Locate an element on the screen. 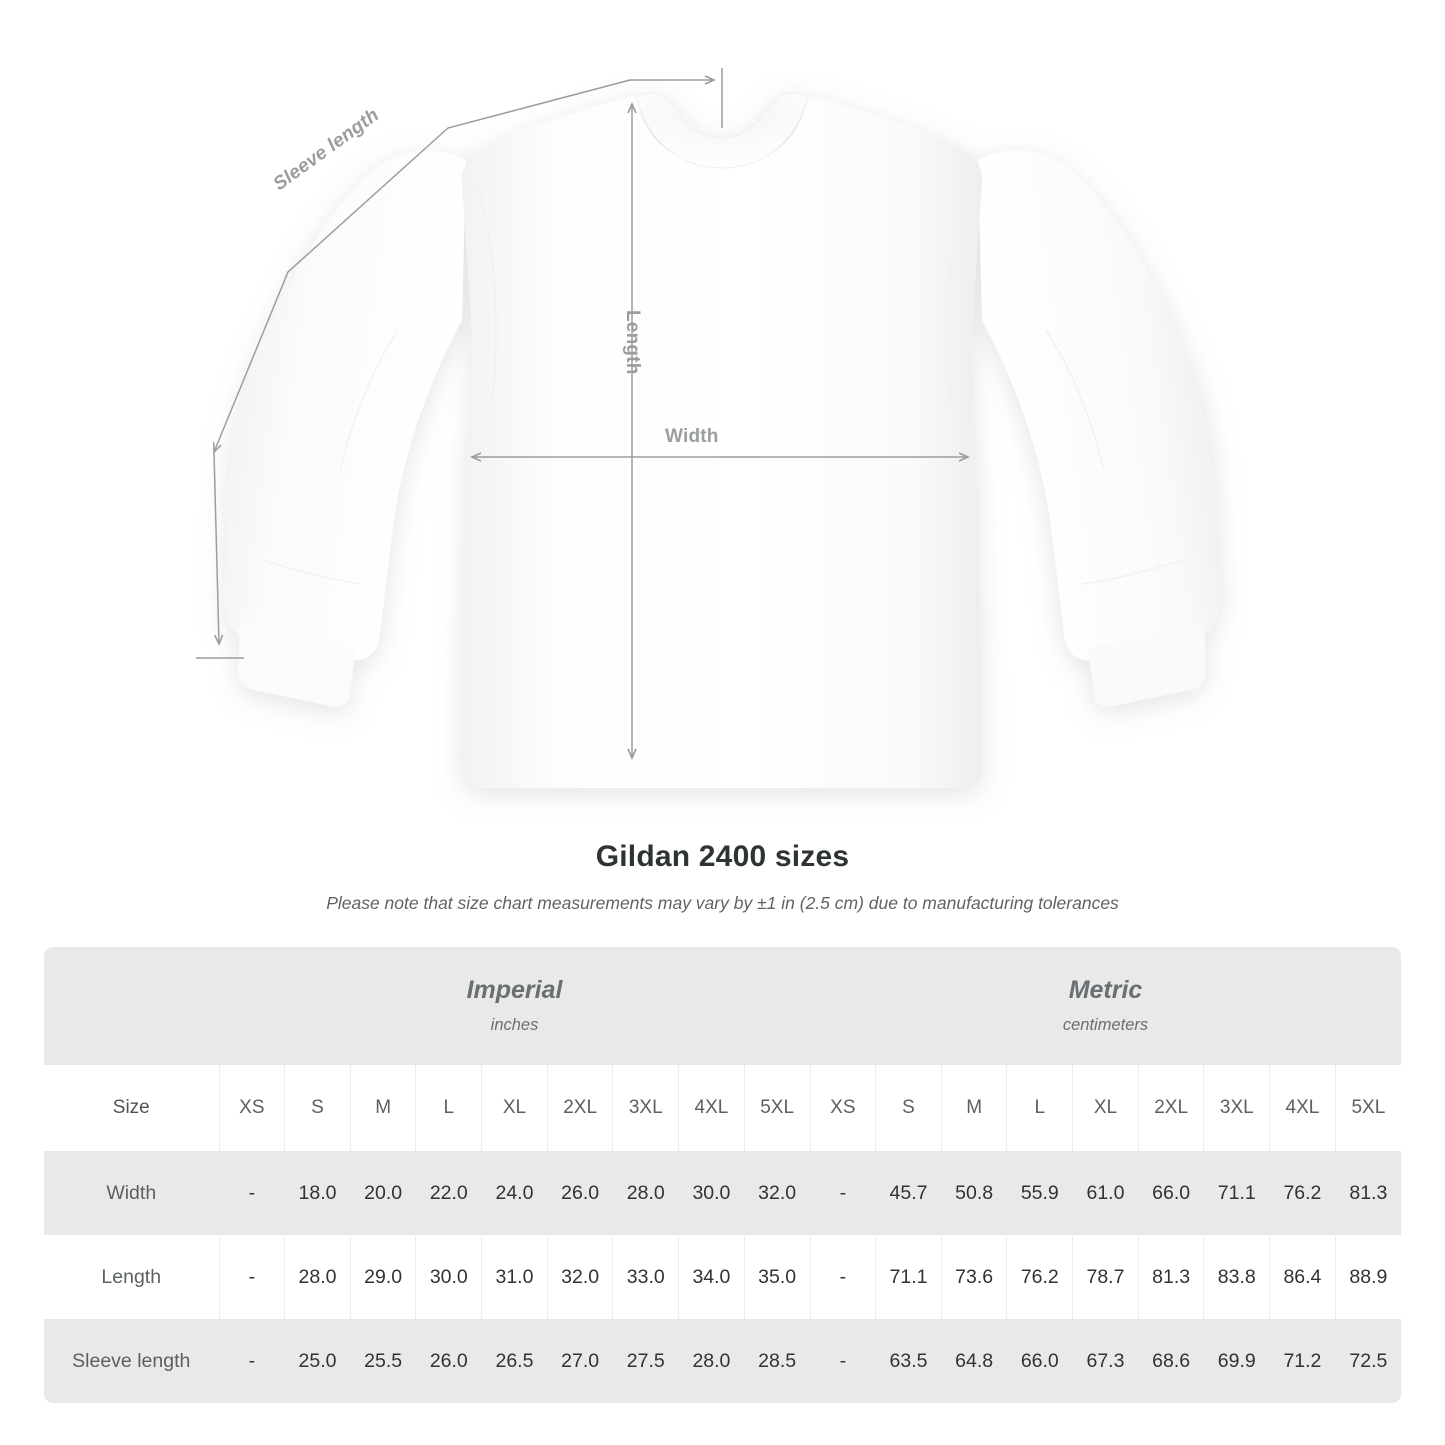 This screenshot has height=1445, width=1445. cell-metric: 86.4 is located at coordinates (1302, 1277).